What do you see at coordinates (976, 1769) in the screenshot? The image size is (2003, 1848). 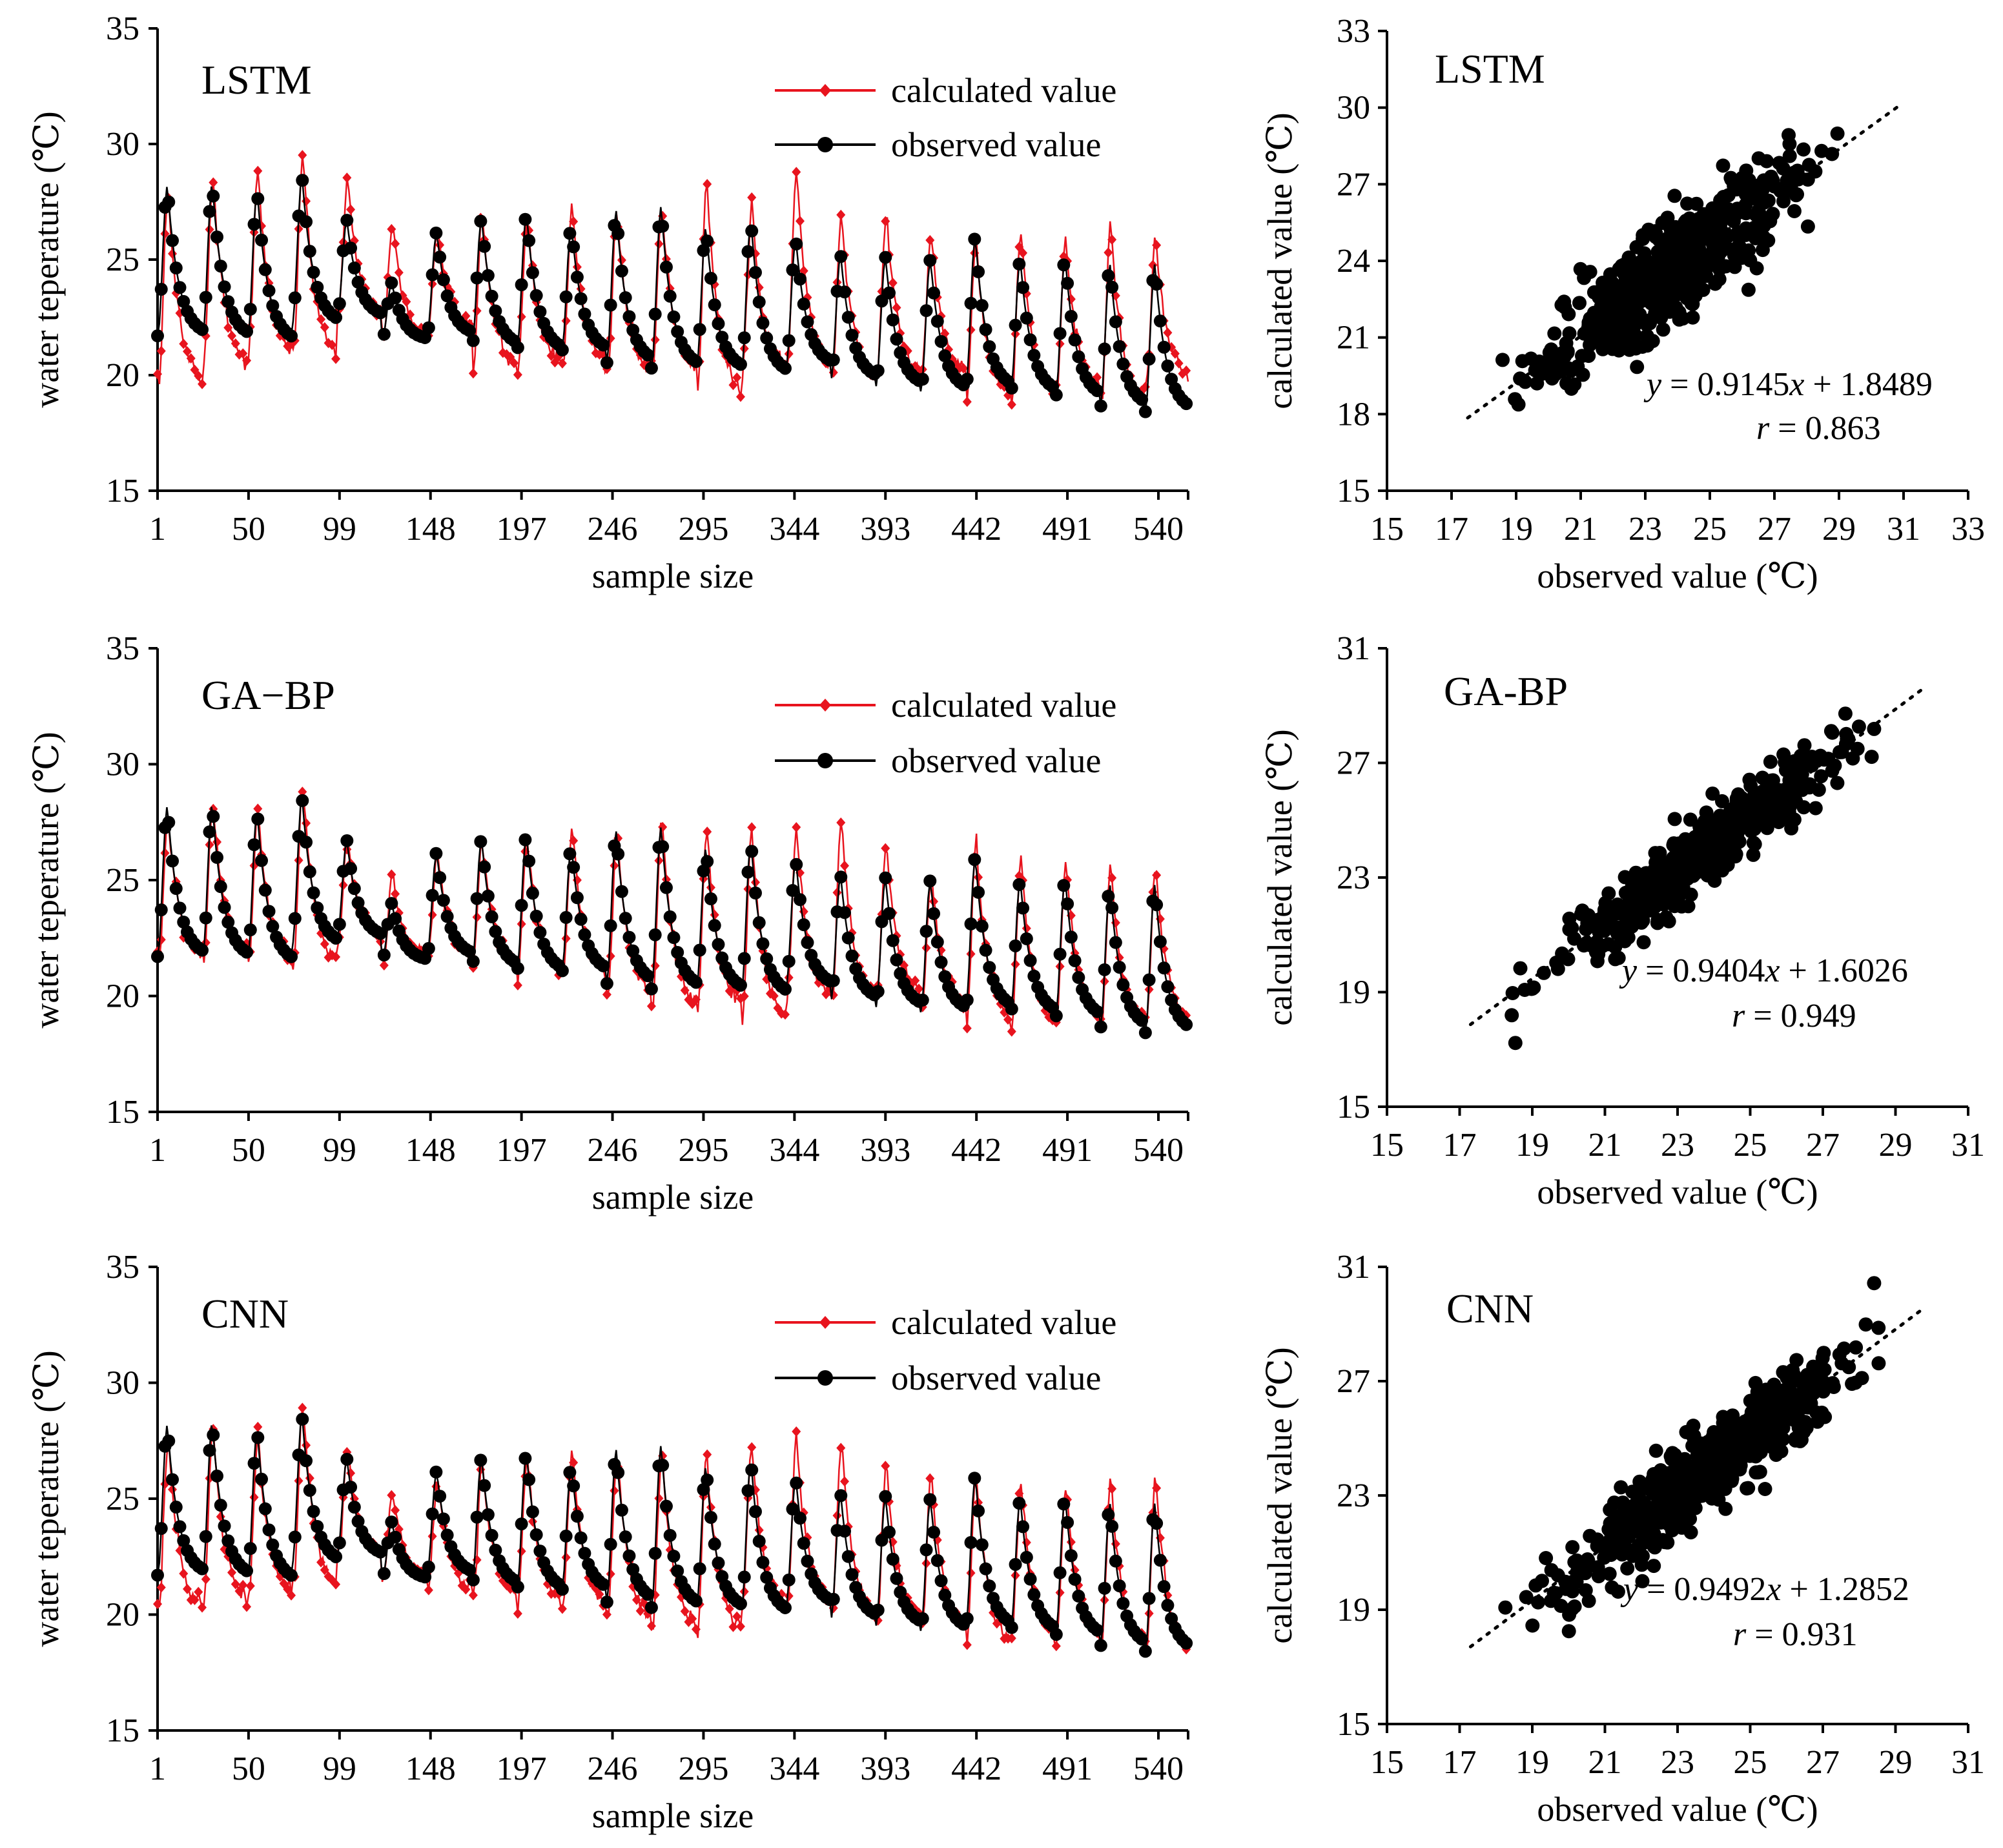 I see `x-tick-label: 442` at bounding box center [976, 1769].